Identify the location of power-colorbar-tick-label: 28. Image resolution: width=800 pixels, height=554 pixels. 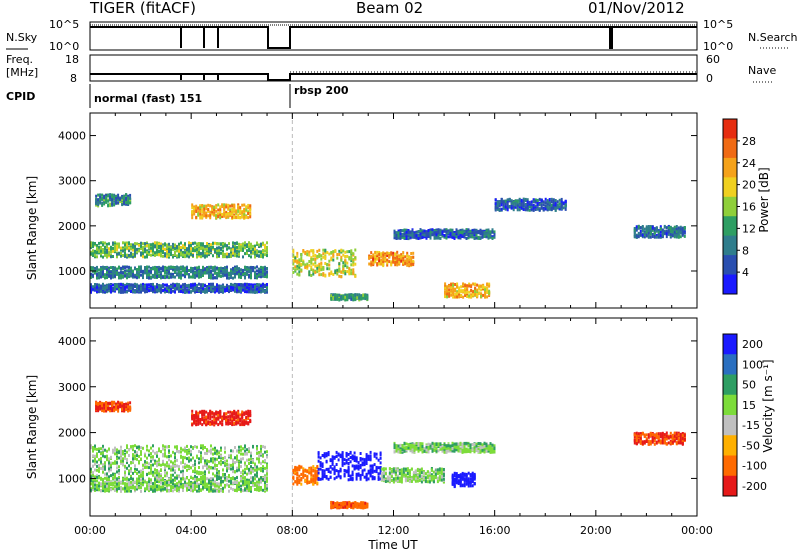
(749, 141).